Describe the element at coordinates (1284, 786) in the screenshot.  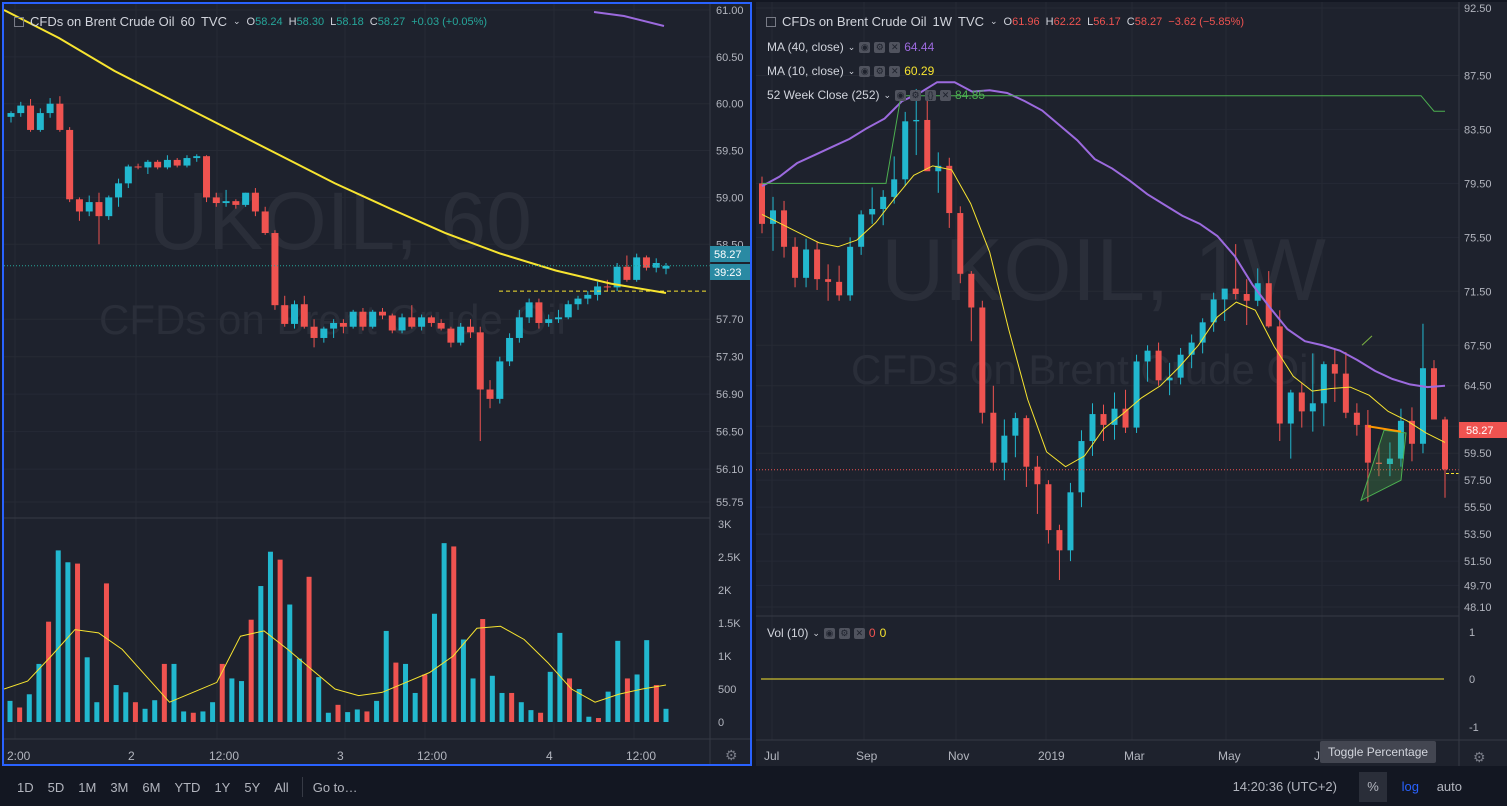
I see `clock: 14:20:36 (UTC+2)` at that location.